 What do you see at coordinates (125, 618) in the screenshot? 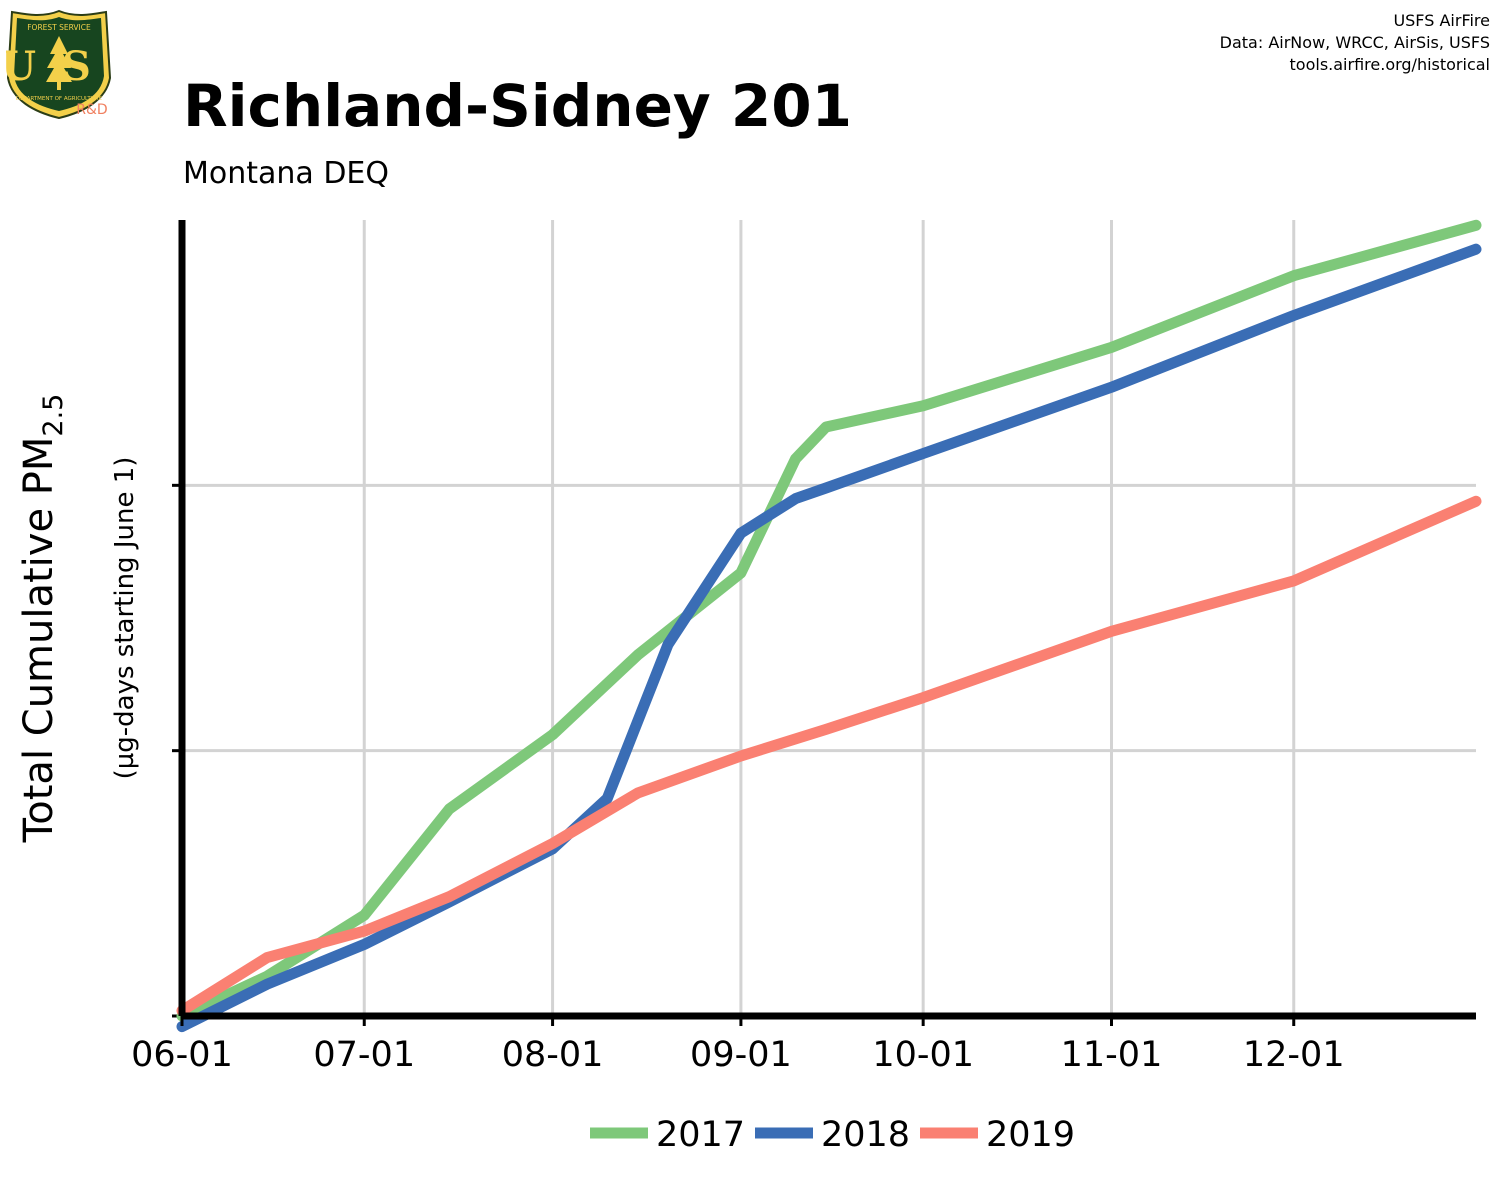
I see `y-axis-units: (µg-days starting June 1)` at bounding box center [125, 618].